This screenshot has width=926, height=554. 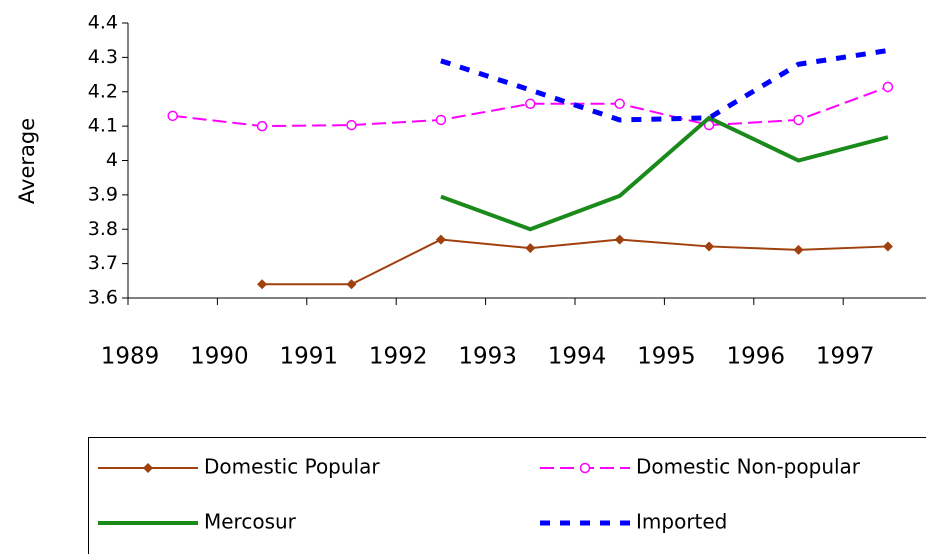 I want to click on y-tick-label: 3.8, so click(x=103, y=229).